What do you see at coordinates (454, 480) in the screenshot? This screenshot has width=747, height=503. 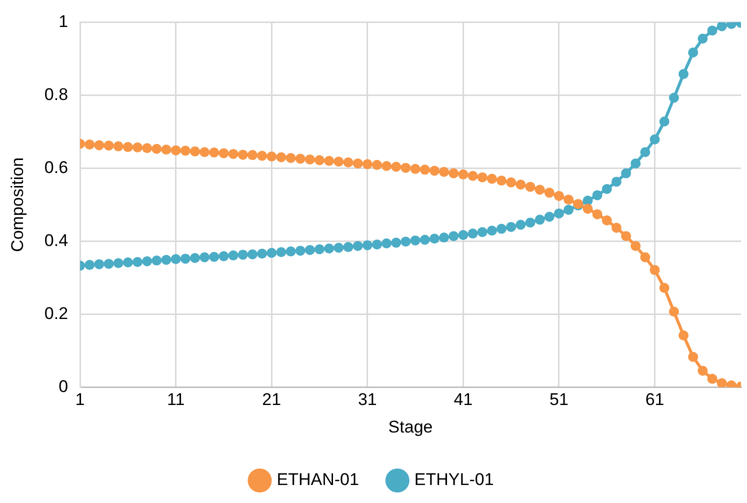 I see `legend-label: ETHYL-01` at bounding box center [454, 480].